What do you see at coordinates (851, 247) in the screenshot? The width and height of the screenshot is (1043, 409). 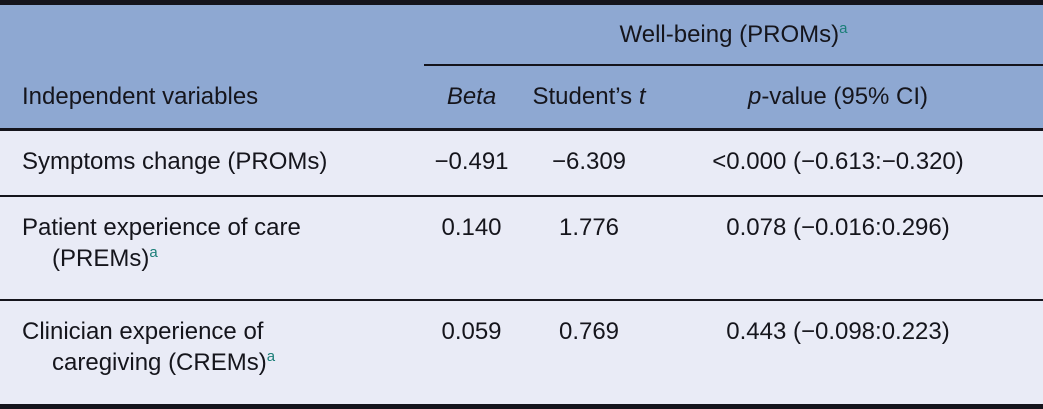 I see `p-value-cell: 0.078 (−0.016:0.296)` at bounding box center [851, 247].